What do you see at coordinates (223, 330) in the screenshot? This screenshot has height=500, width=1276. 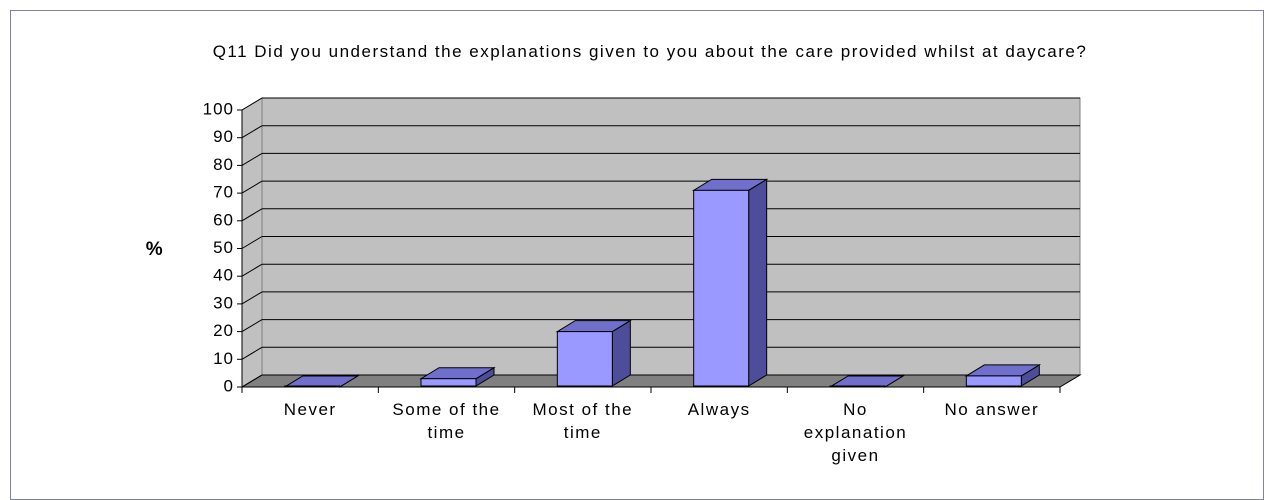 I see `y-tick-label: 20` at bounding box center [223, 330].